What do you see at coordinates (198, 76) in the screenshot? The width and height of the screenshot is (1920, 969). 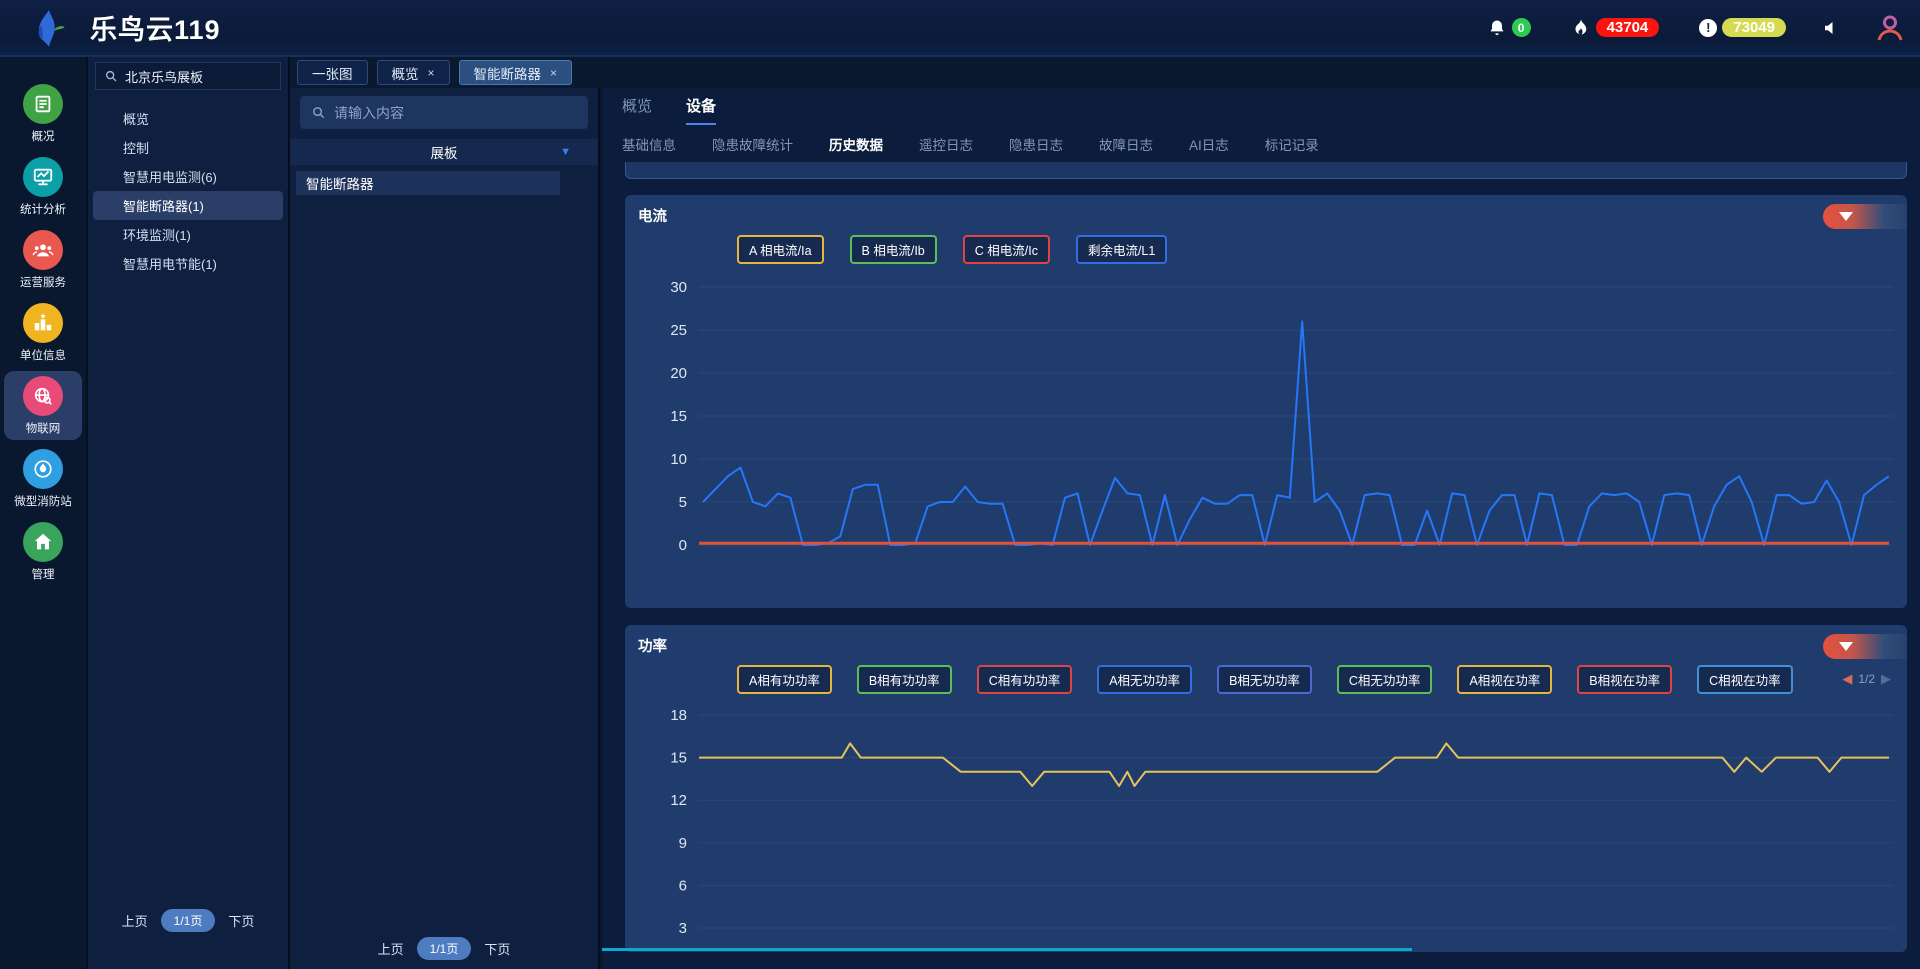 I see `tree-search-input` at bounding box center [198, 76].